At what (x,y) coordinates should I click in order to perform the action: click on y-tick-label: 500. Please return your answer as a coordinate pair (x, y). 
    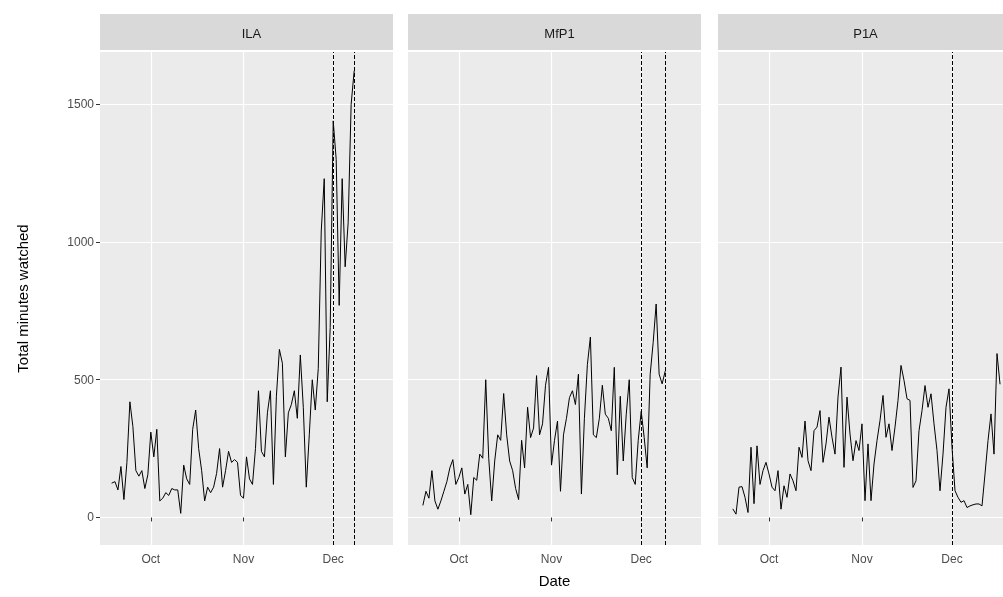
    Looking at the image, I should click on (84, 379).